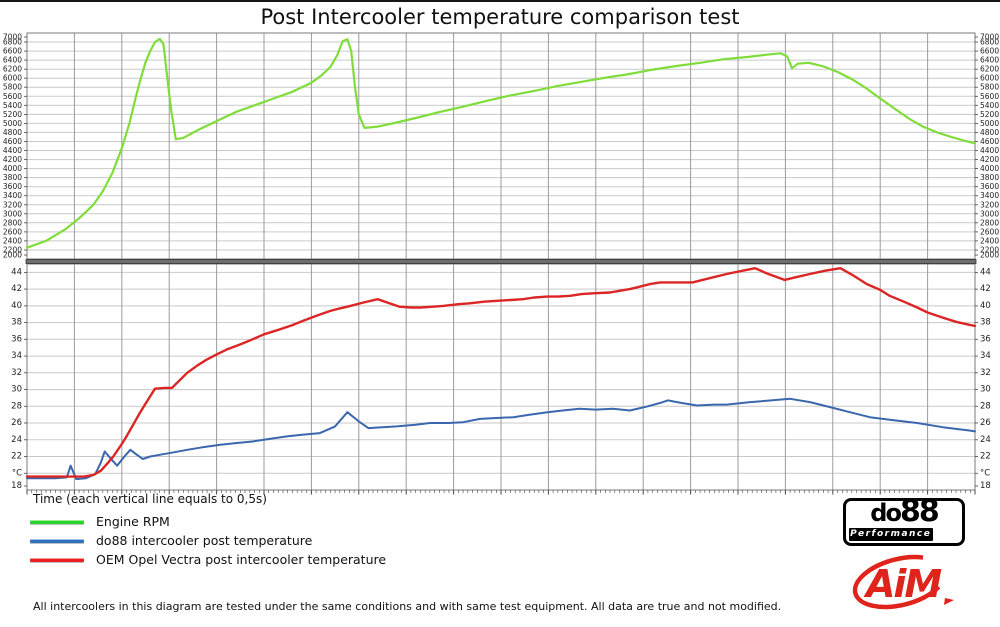  What do you see at coordinates (989, 168) in the screenshot?
I see `y-tick-label: 4000` at bounding box center [989, 168].